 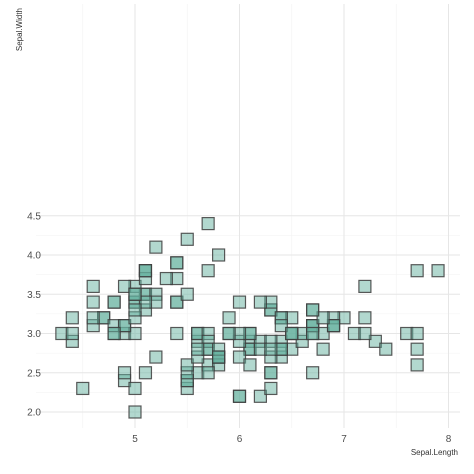 What do you see at coordinates (34, 256) in the screenshot?
I see `y-tick-label: 4.0` at bounding box center [34, 256].